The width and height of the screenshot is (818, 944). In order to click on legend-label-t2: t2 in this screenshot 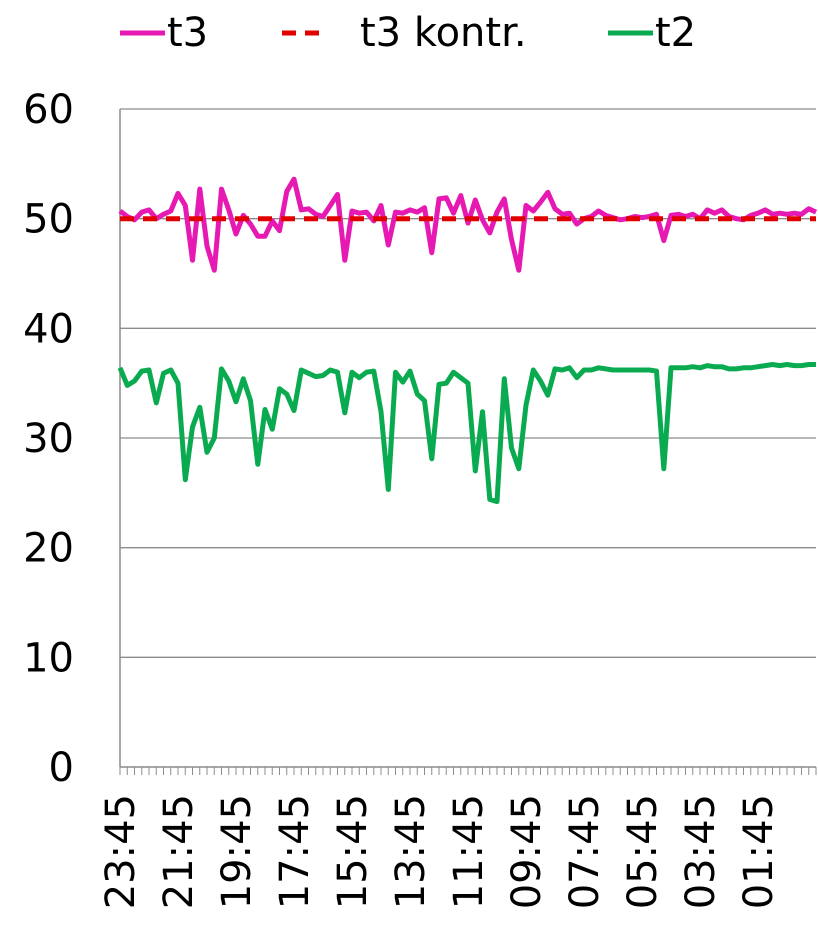, I will do `click(675, 33)`.